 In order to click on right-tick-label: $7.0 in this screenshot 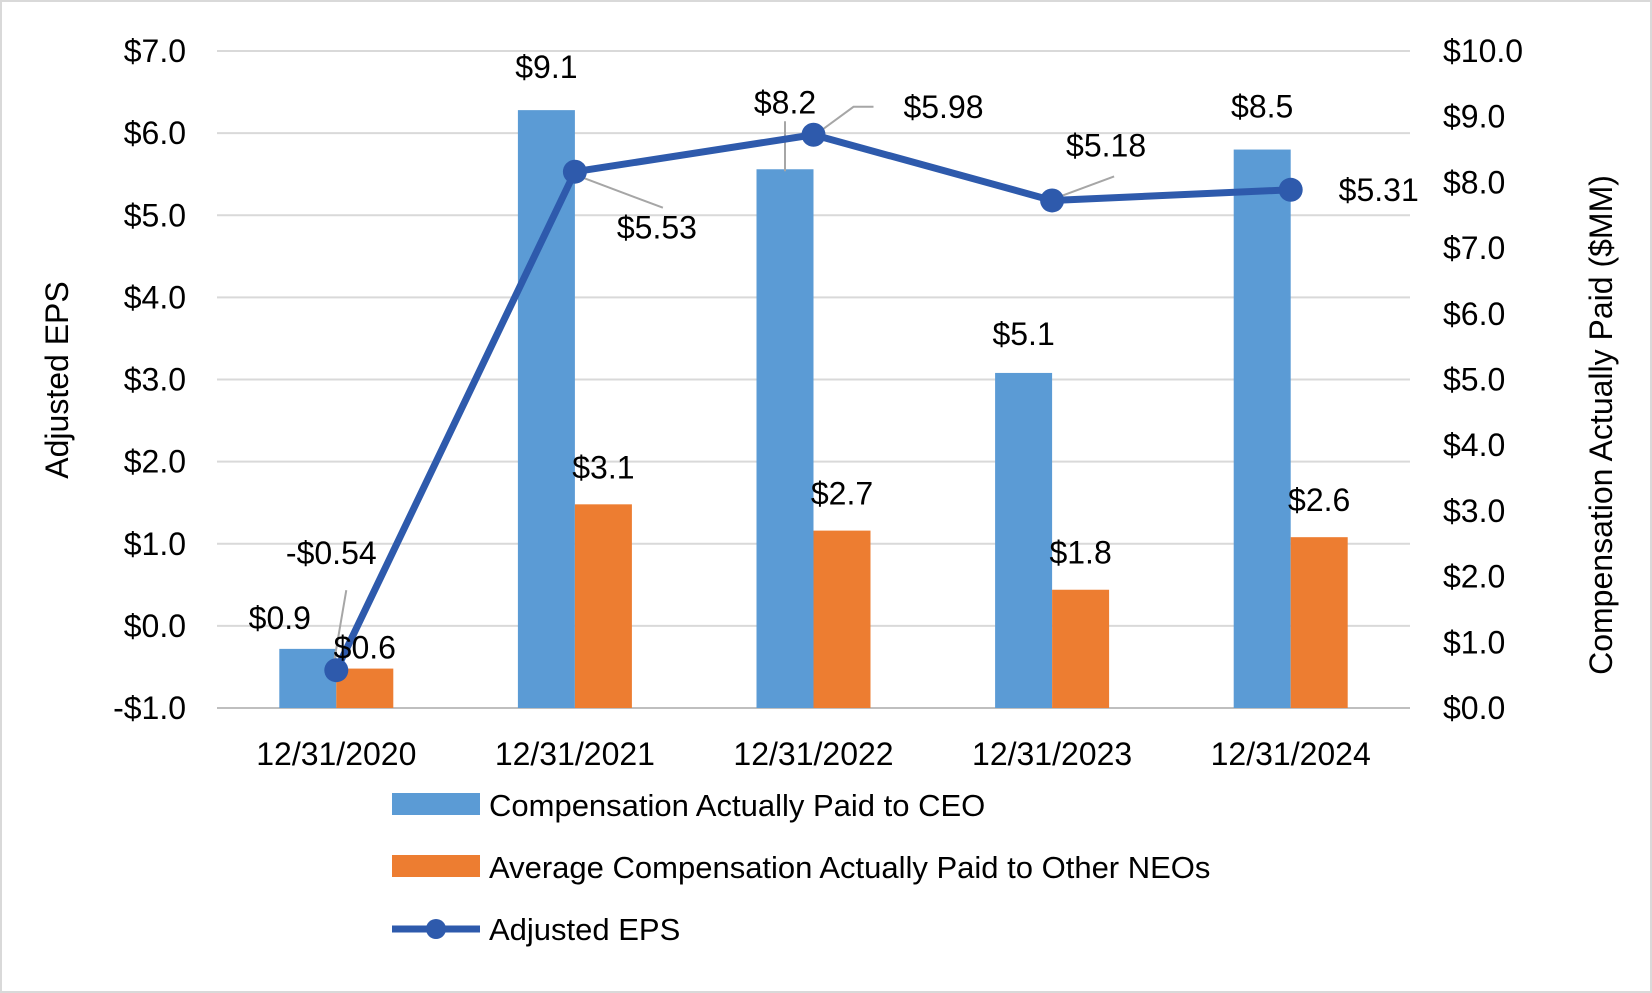, I will do `click(1474, 248)`.